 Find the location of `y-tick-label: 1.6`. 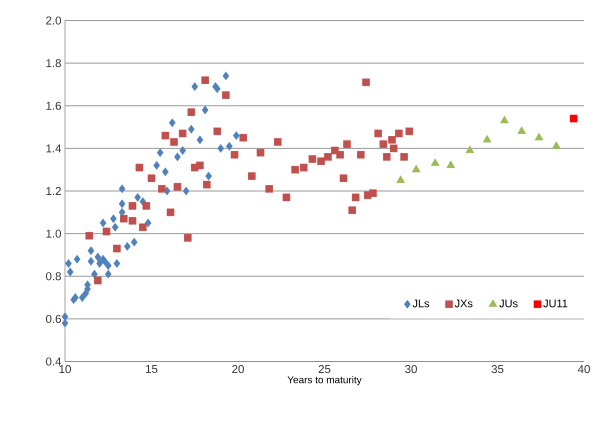

y-tick-label: 1.6 is located at coordinates (53, 106).